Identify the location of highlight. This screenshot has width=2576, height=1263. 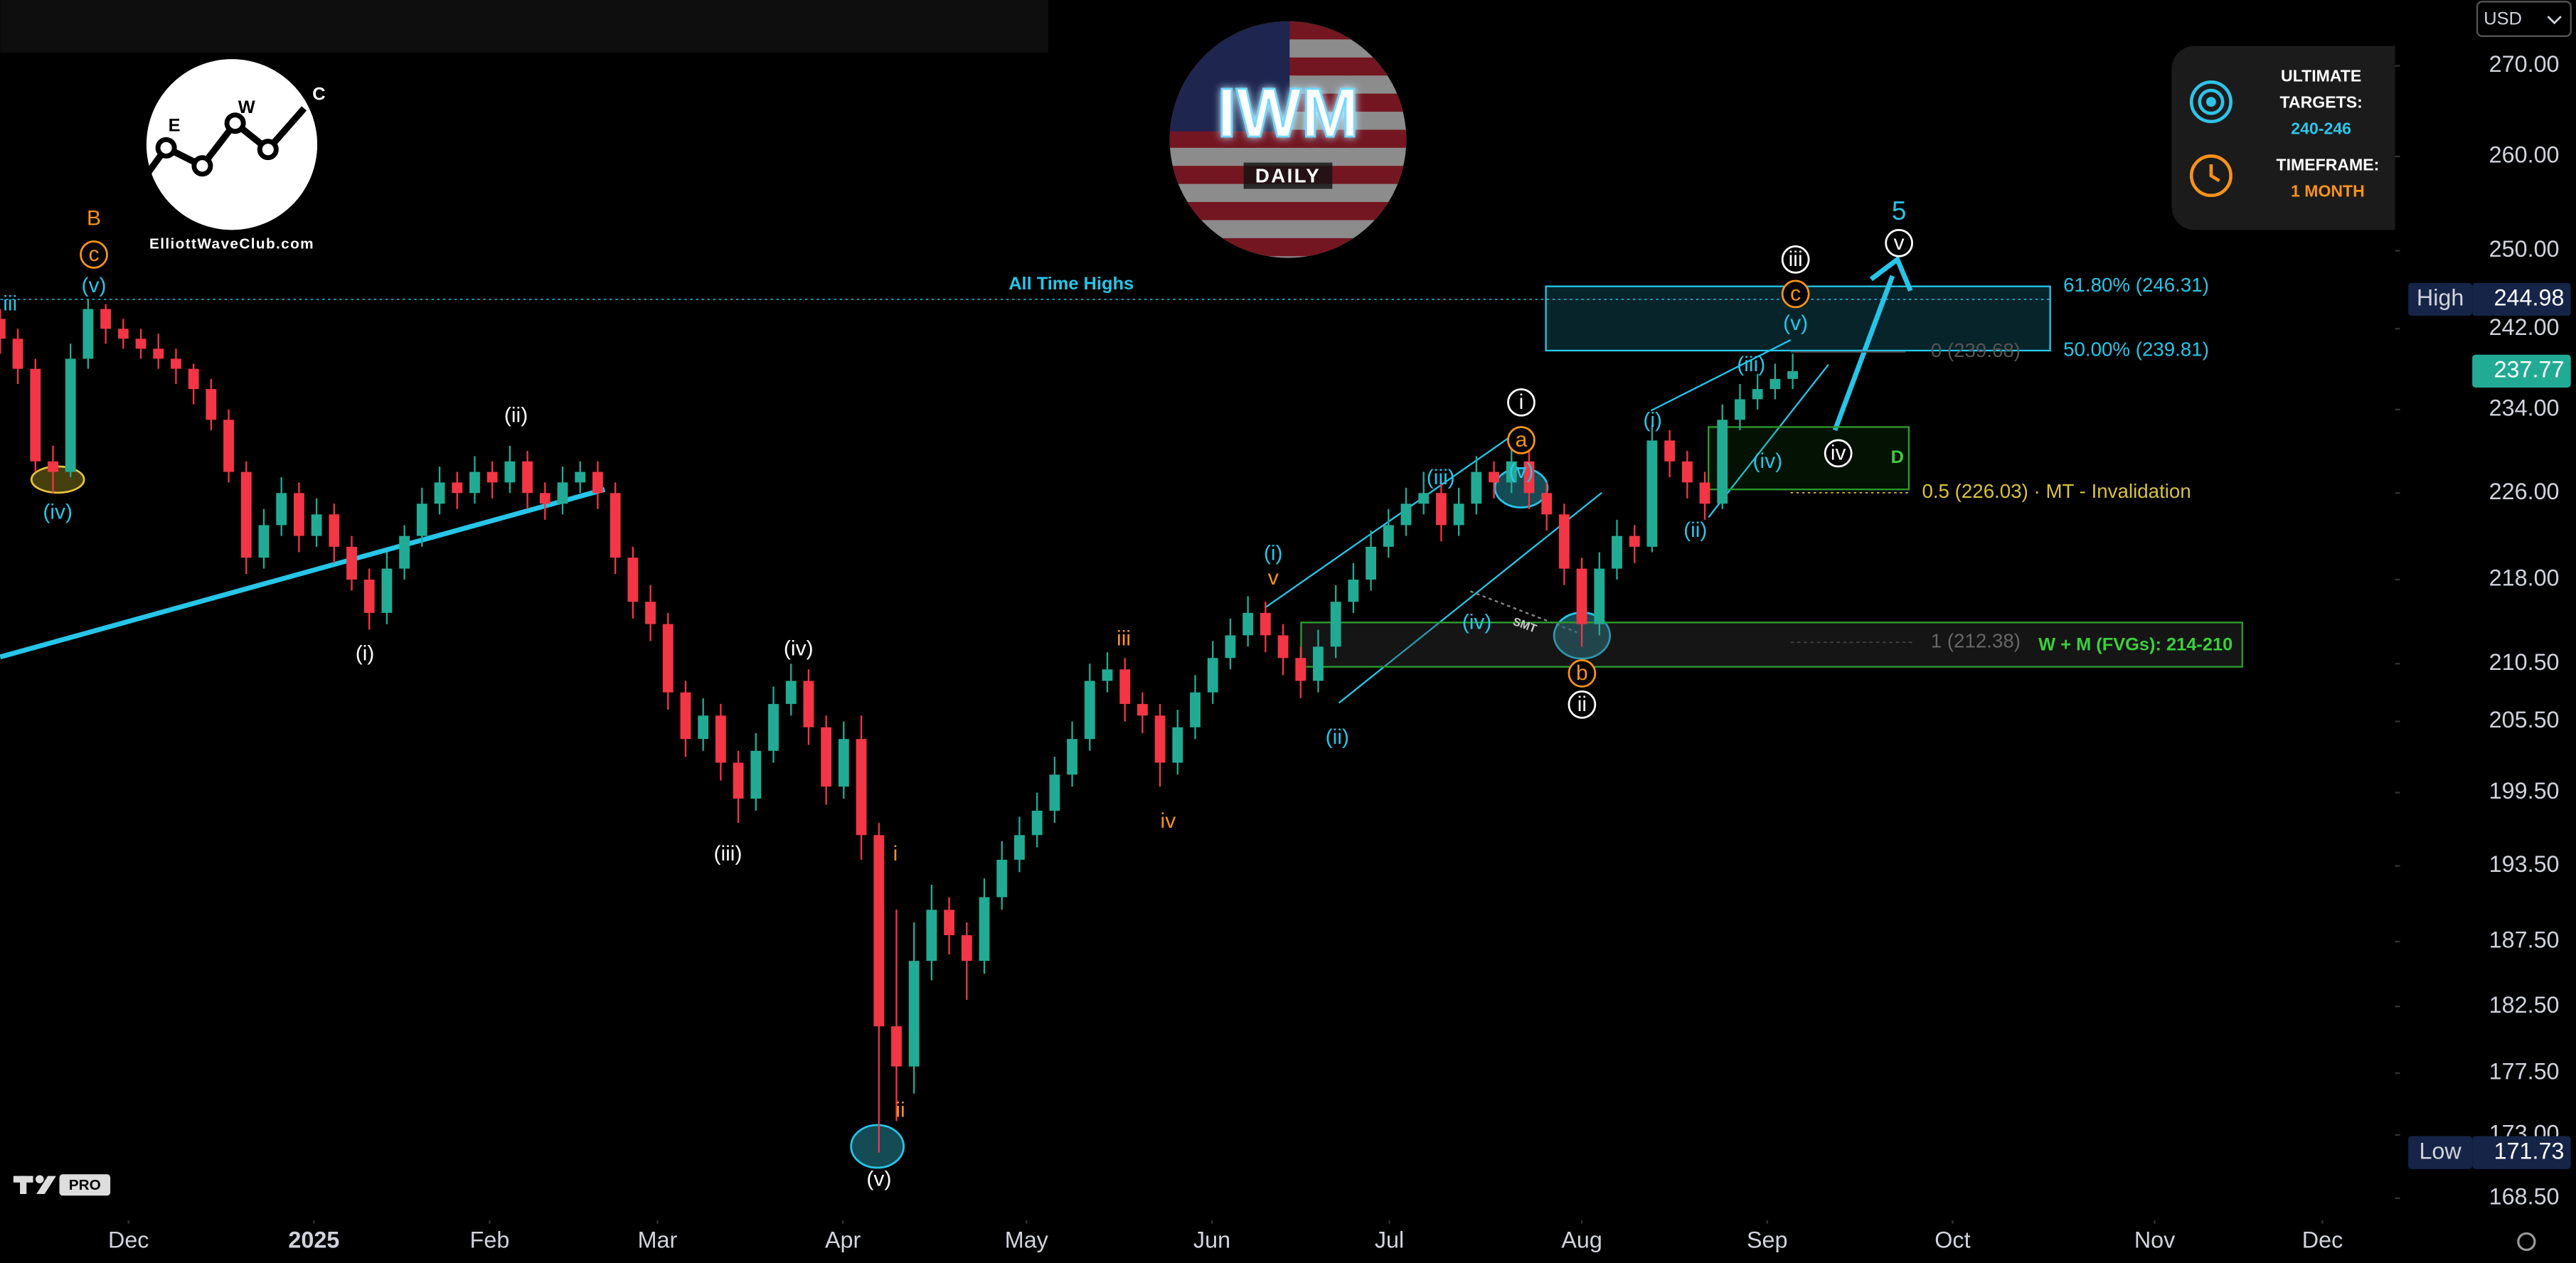
(877, 1146).